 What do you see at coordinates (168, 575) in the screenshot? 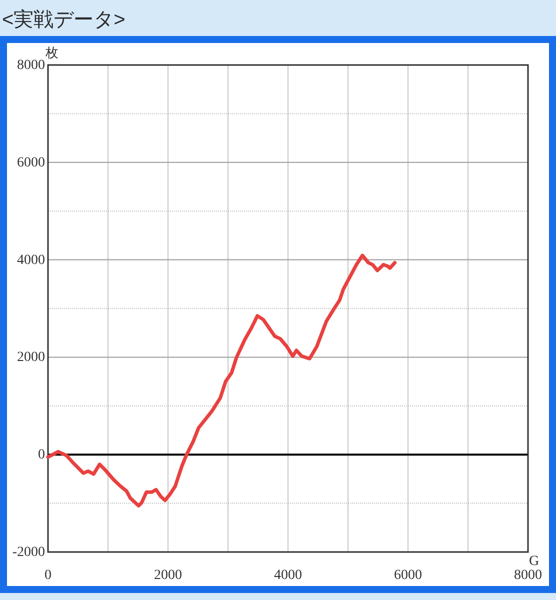
I see `x-tick-label: 2000` at bounding box center [168, 575].